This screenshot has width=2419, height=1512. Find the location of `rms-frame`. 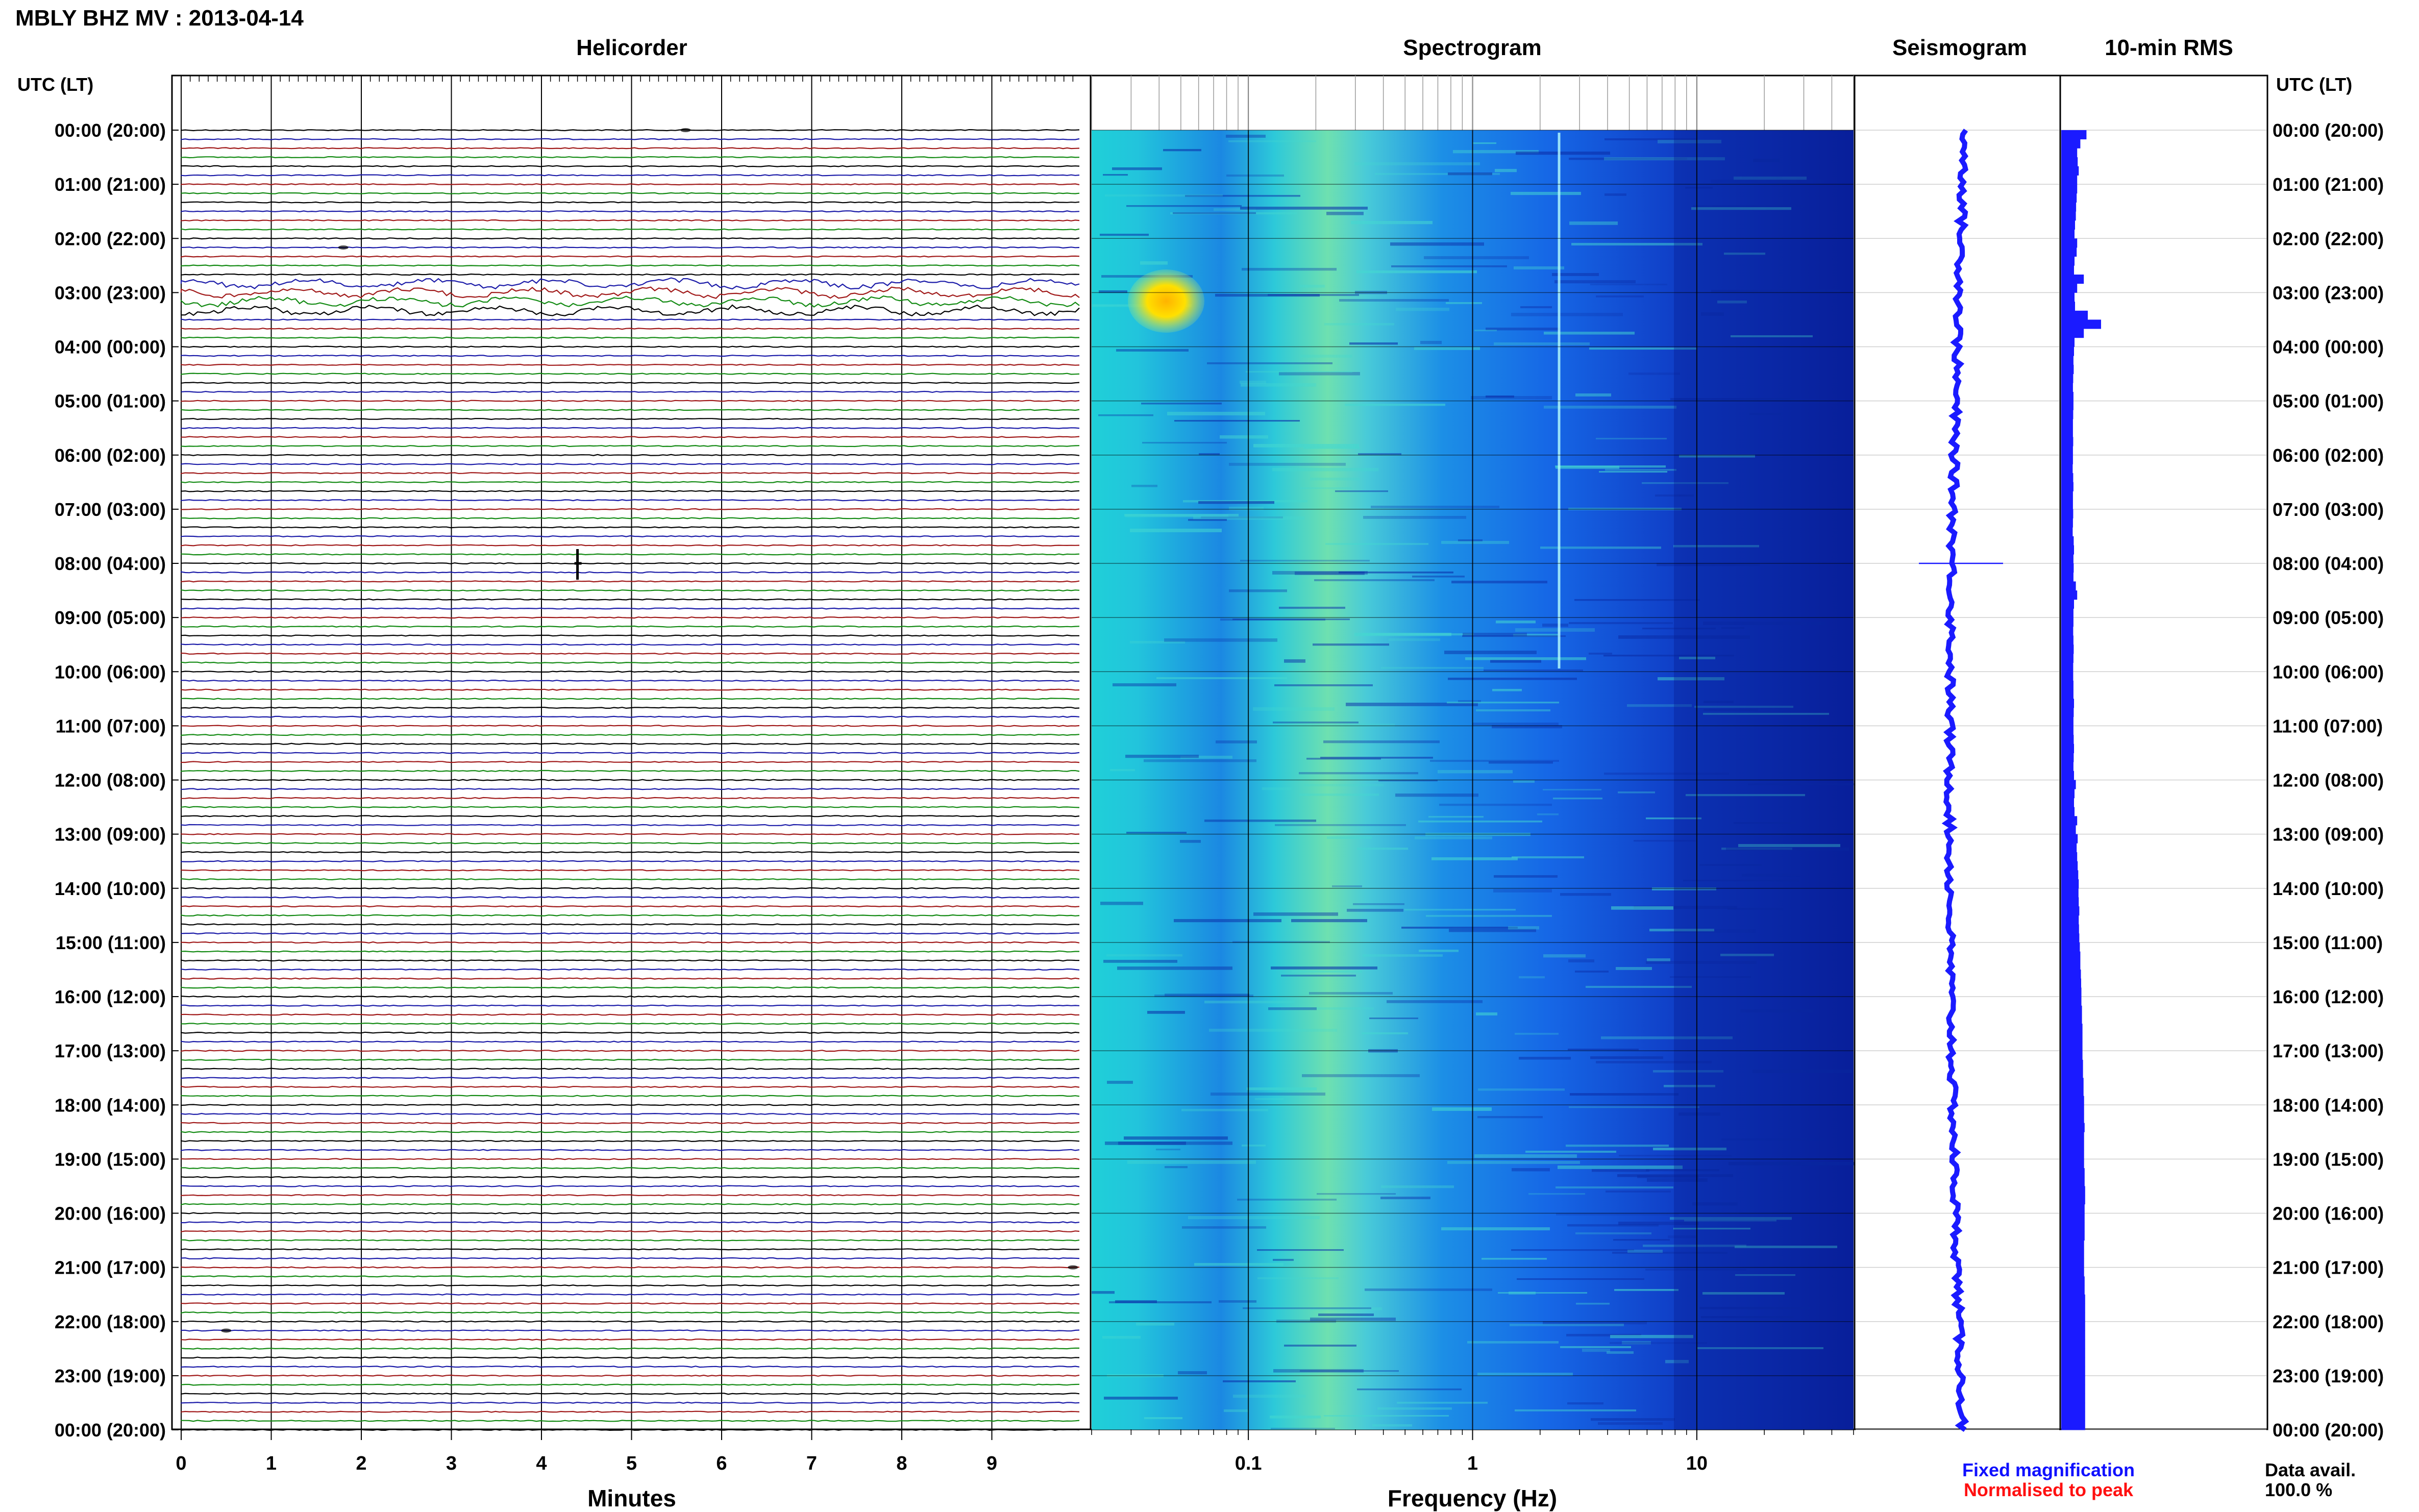

rms-frame is located at coordinates (2163, 752).